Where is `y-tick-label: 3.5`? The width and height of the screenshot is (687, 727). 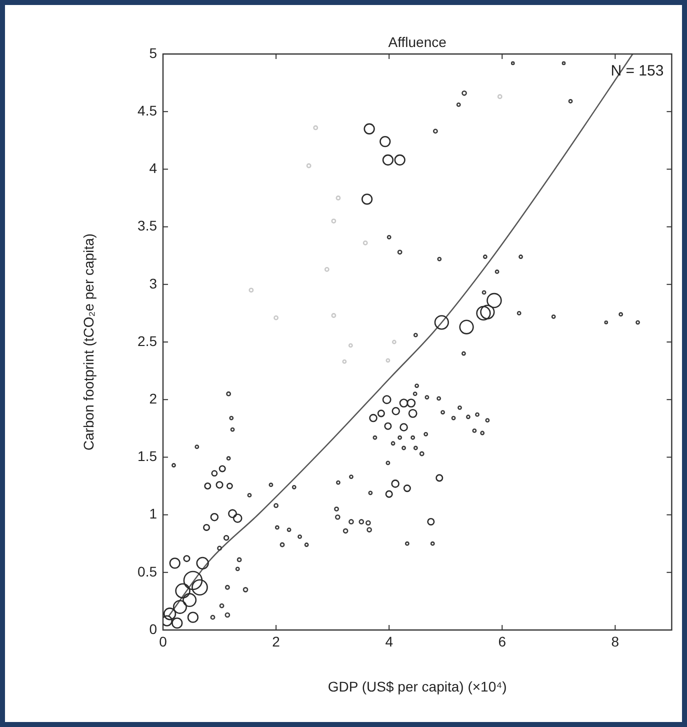 y-tick-label: 3.5 is located at coordinates (148, 226).